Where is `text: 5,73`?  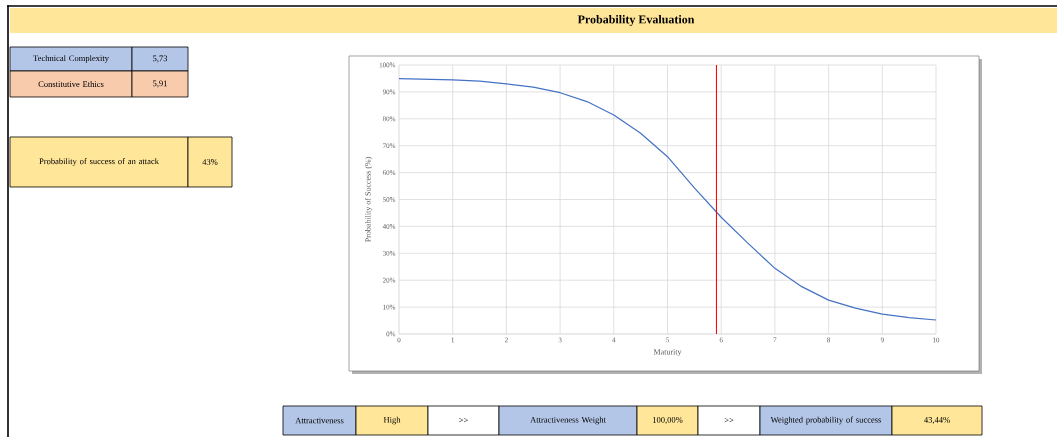 text: 5,73 is located at coordinates (160, 59).